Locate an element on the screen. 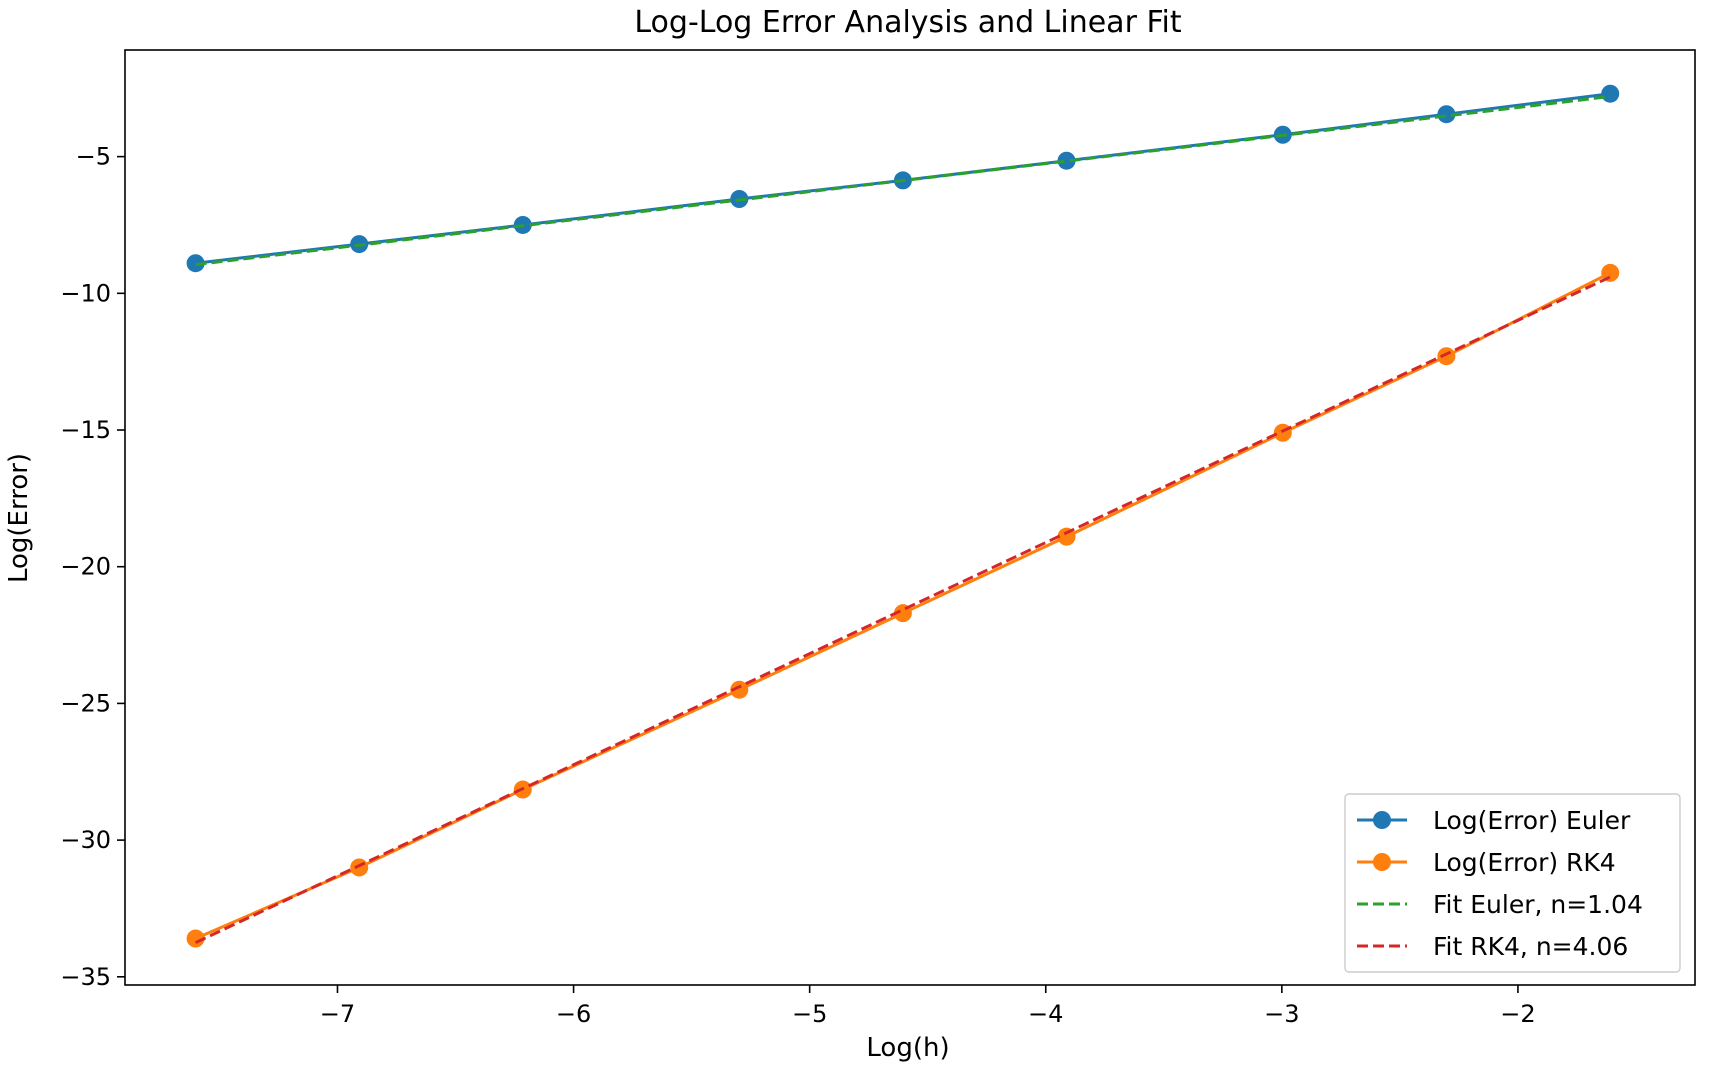 The height and width of the screenshot is (1066, 1720). series-log-error-euler is located at coordinates (903, 178).